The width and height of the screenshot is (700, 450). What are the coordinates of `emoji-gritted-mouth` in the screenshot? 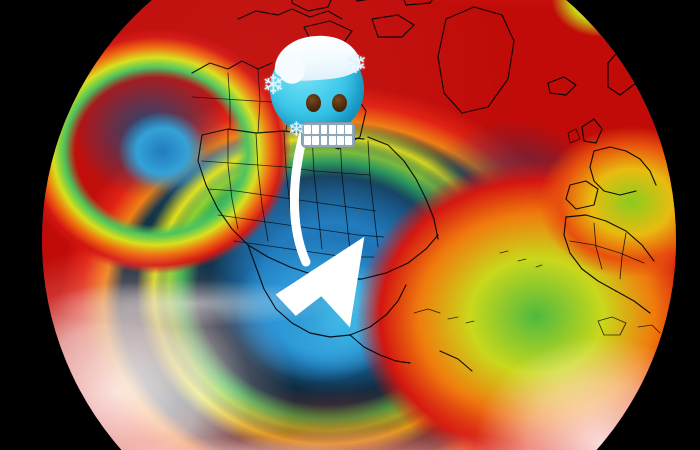 It's located at (328, 135).